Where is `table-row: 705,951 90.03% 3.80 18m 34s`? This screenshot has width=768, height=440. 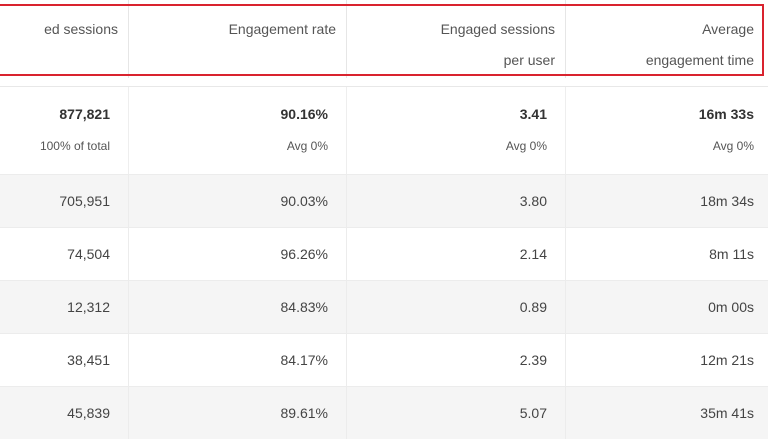
table-row: 705,951 90.03% 3.80 18m 34s is located at coordinates (384, 200).